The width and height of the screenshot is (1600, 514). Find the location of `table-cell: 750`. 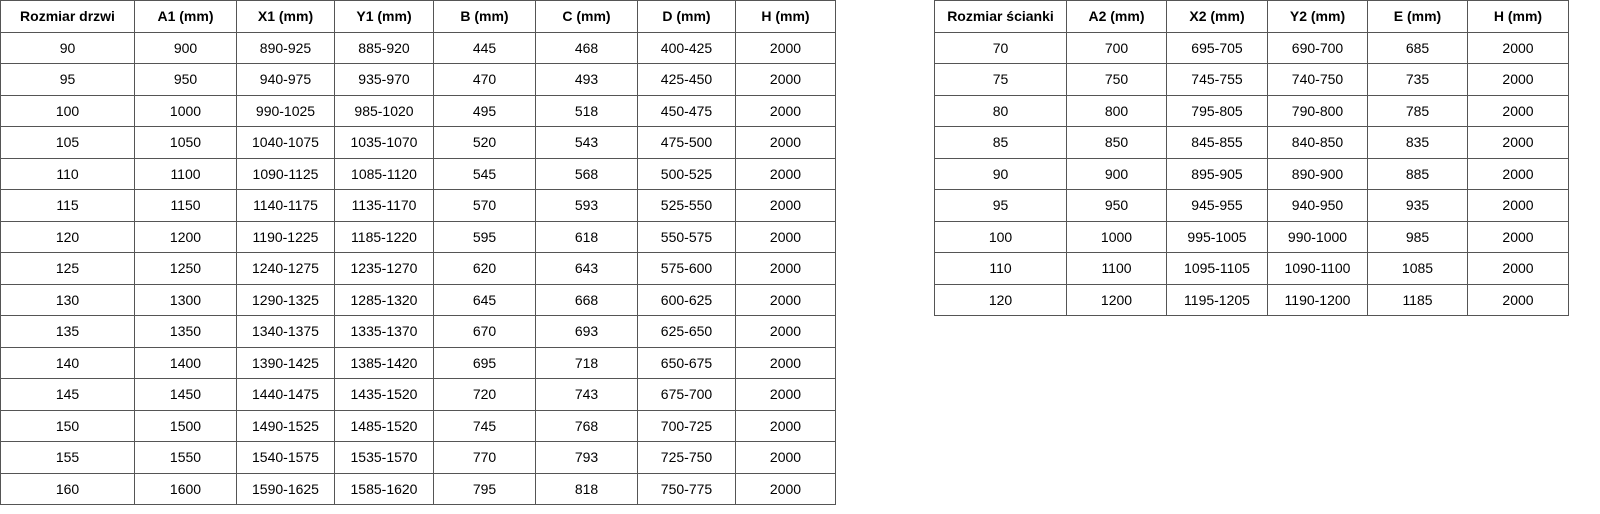

table-cell: 750 is located at coordinates (1116, 79).